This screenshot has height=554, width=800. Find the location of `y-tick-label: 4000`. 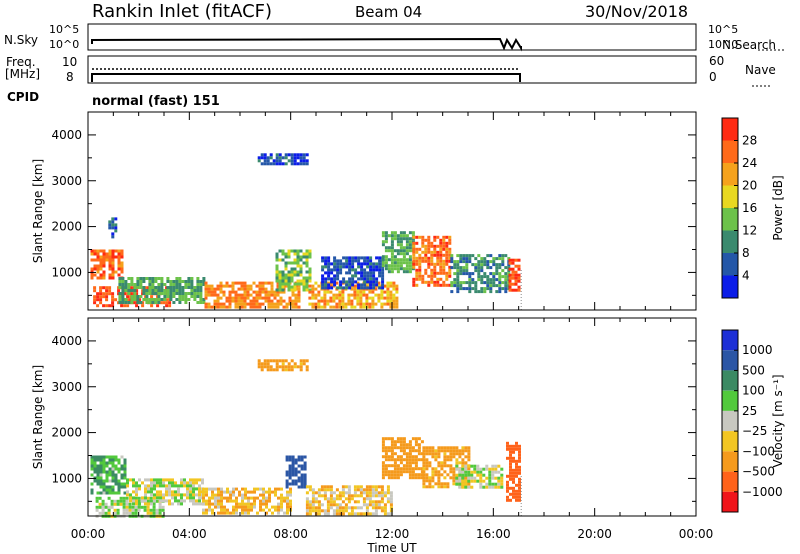

y-tick-label: 4000 is located at coordinates (66, 135).